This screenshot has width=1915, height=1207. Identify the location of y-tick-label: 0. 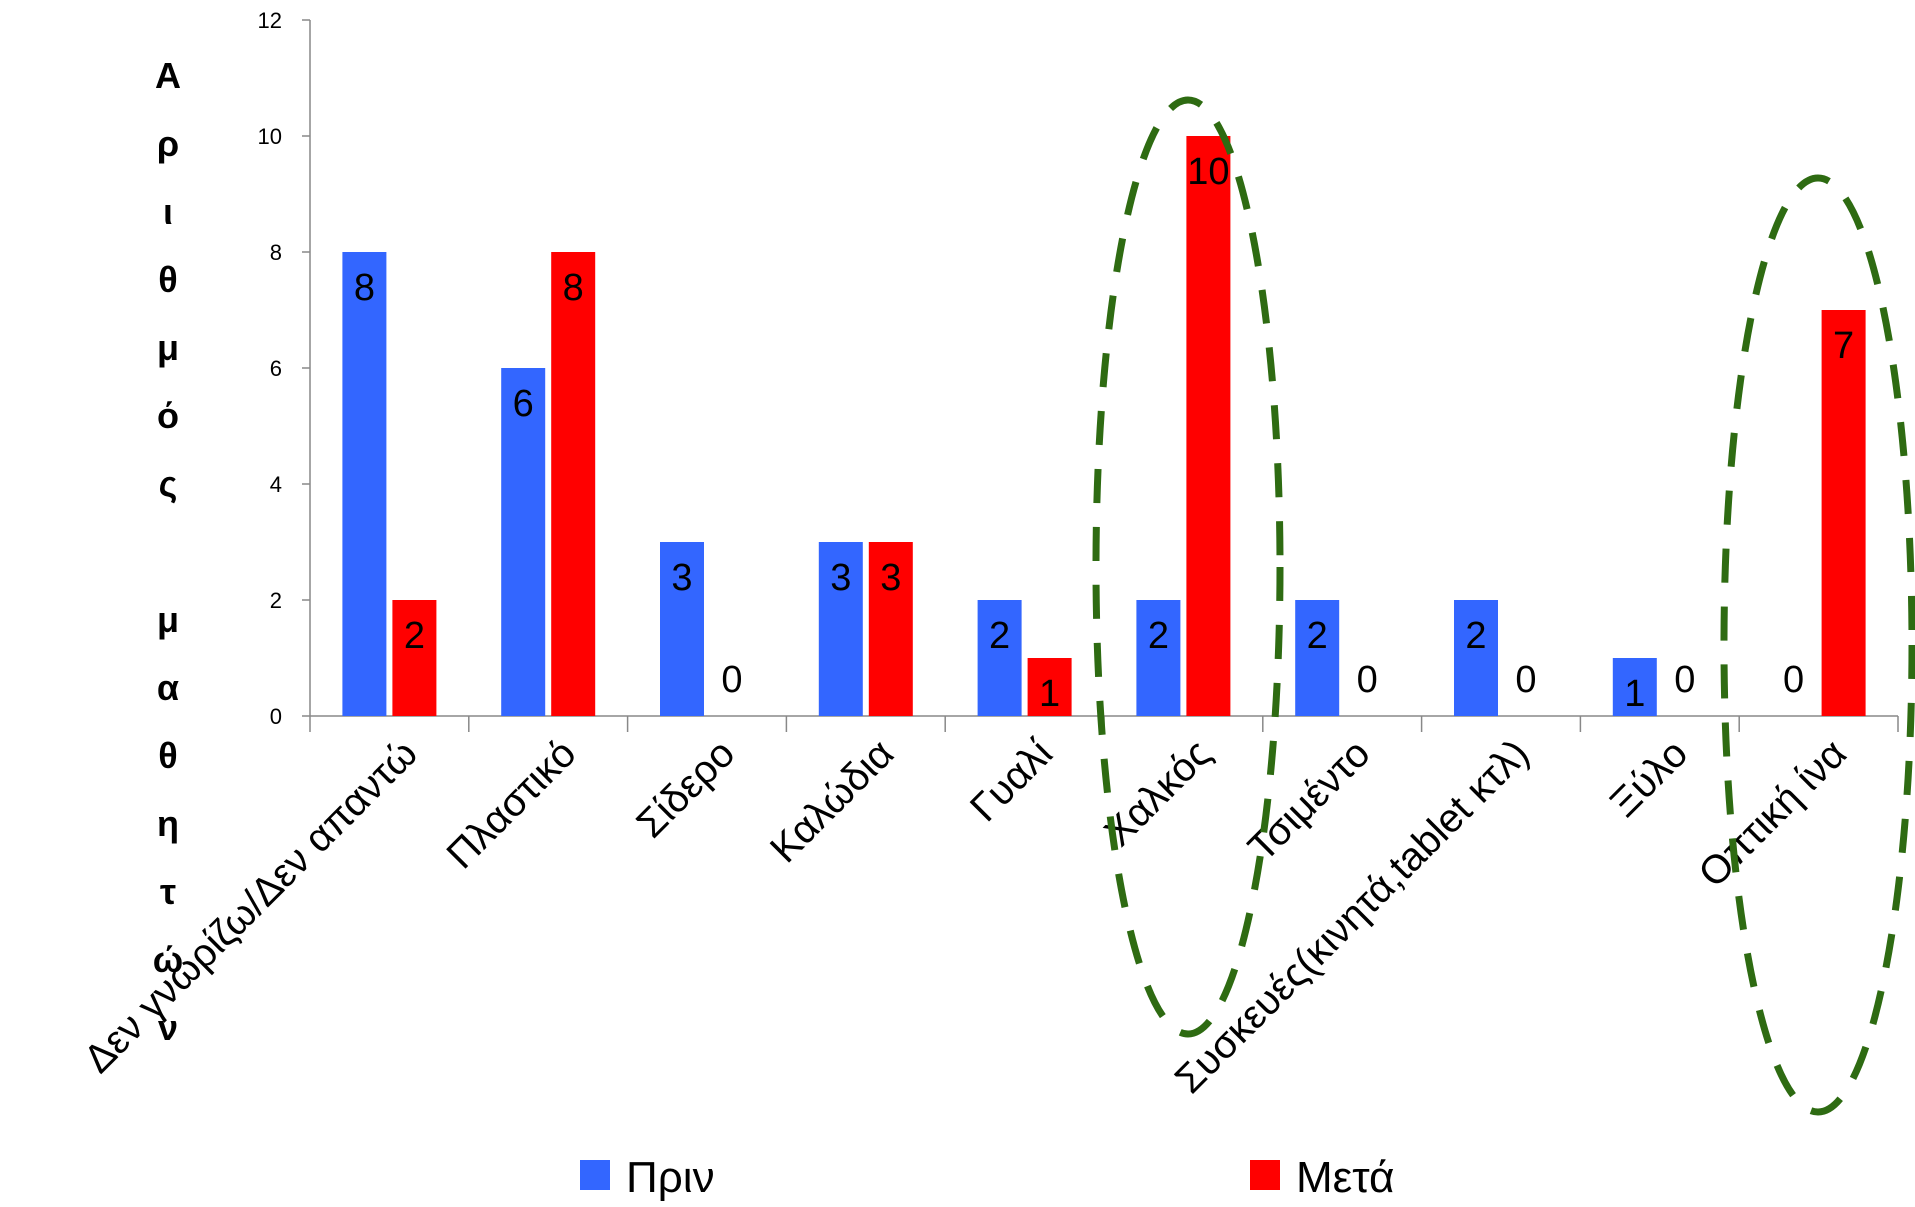
(276, 716).